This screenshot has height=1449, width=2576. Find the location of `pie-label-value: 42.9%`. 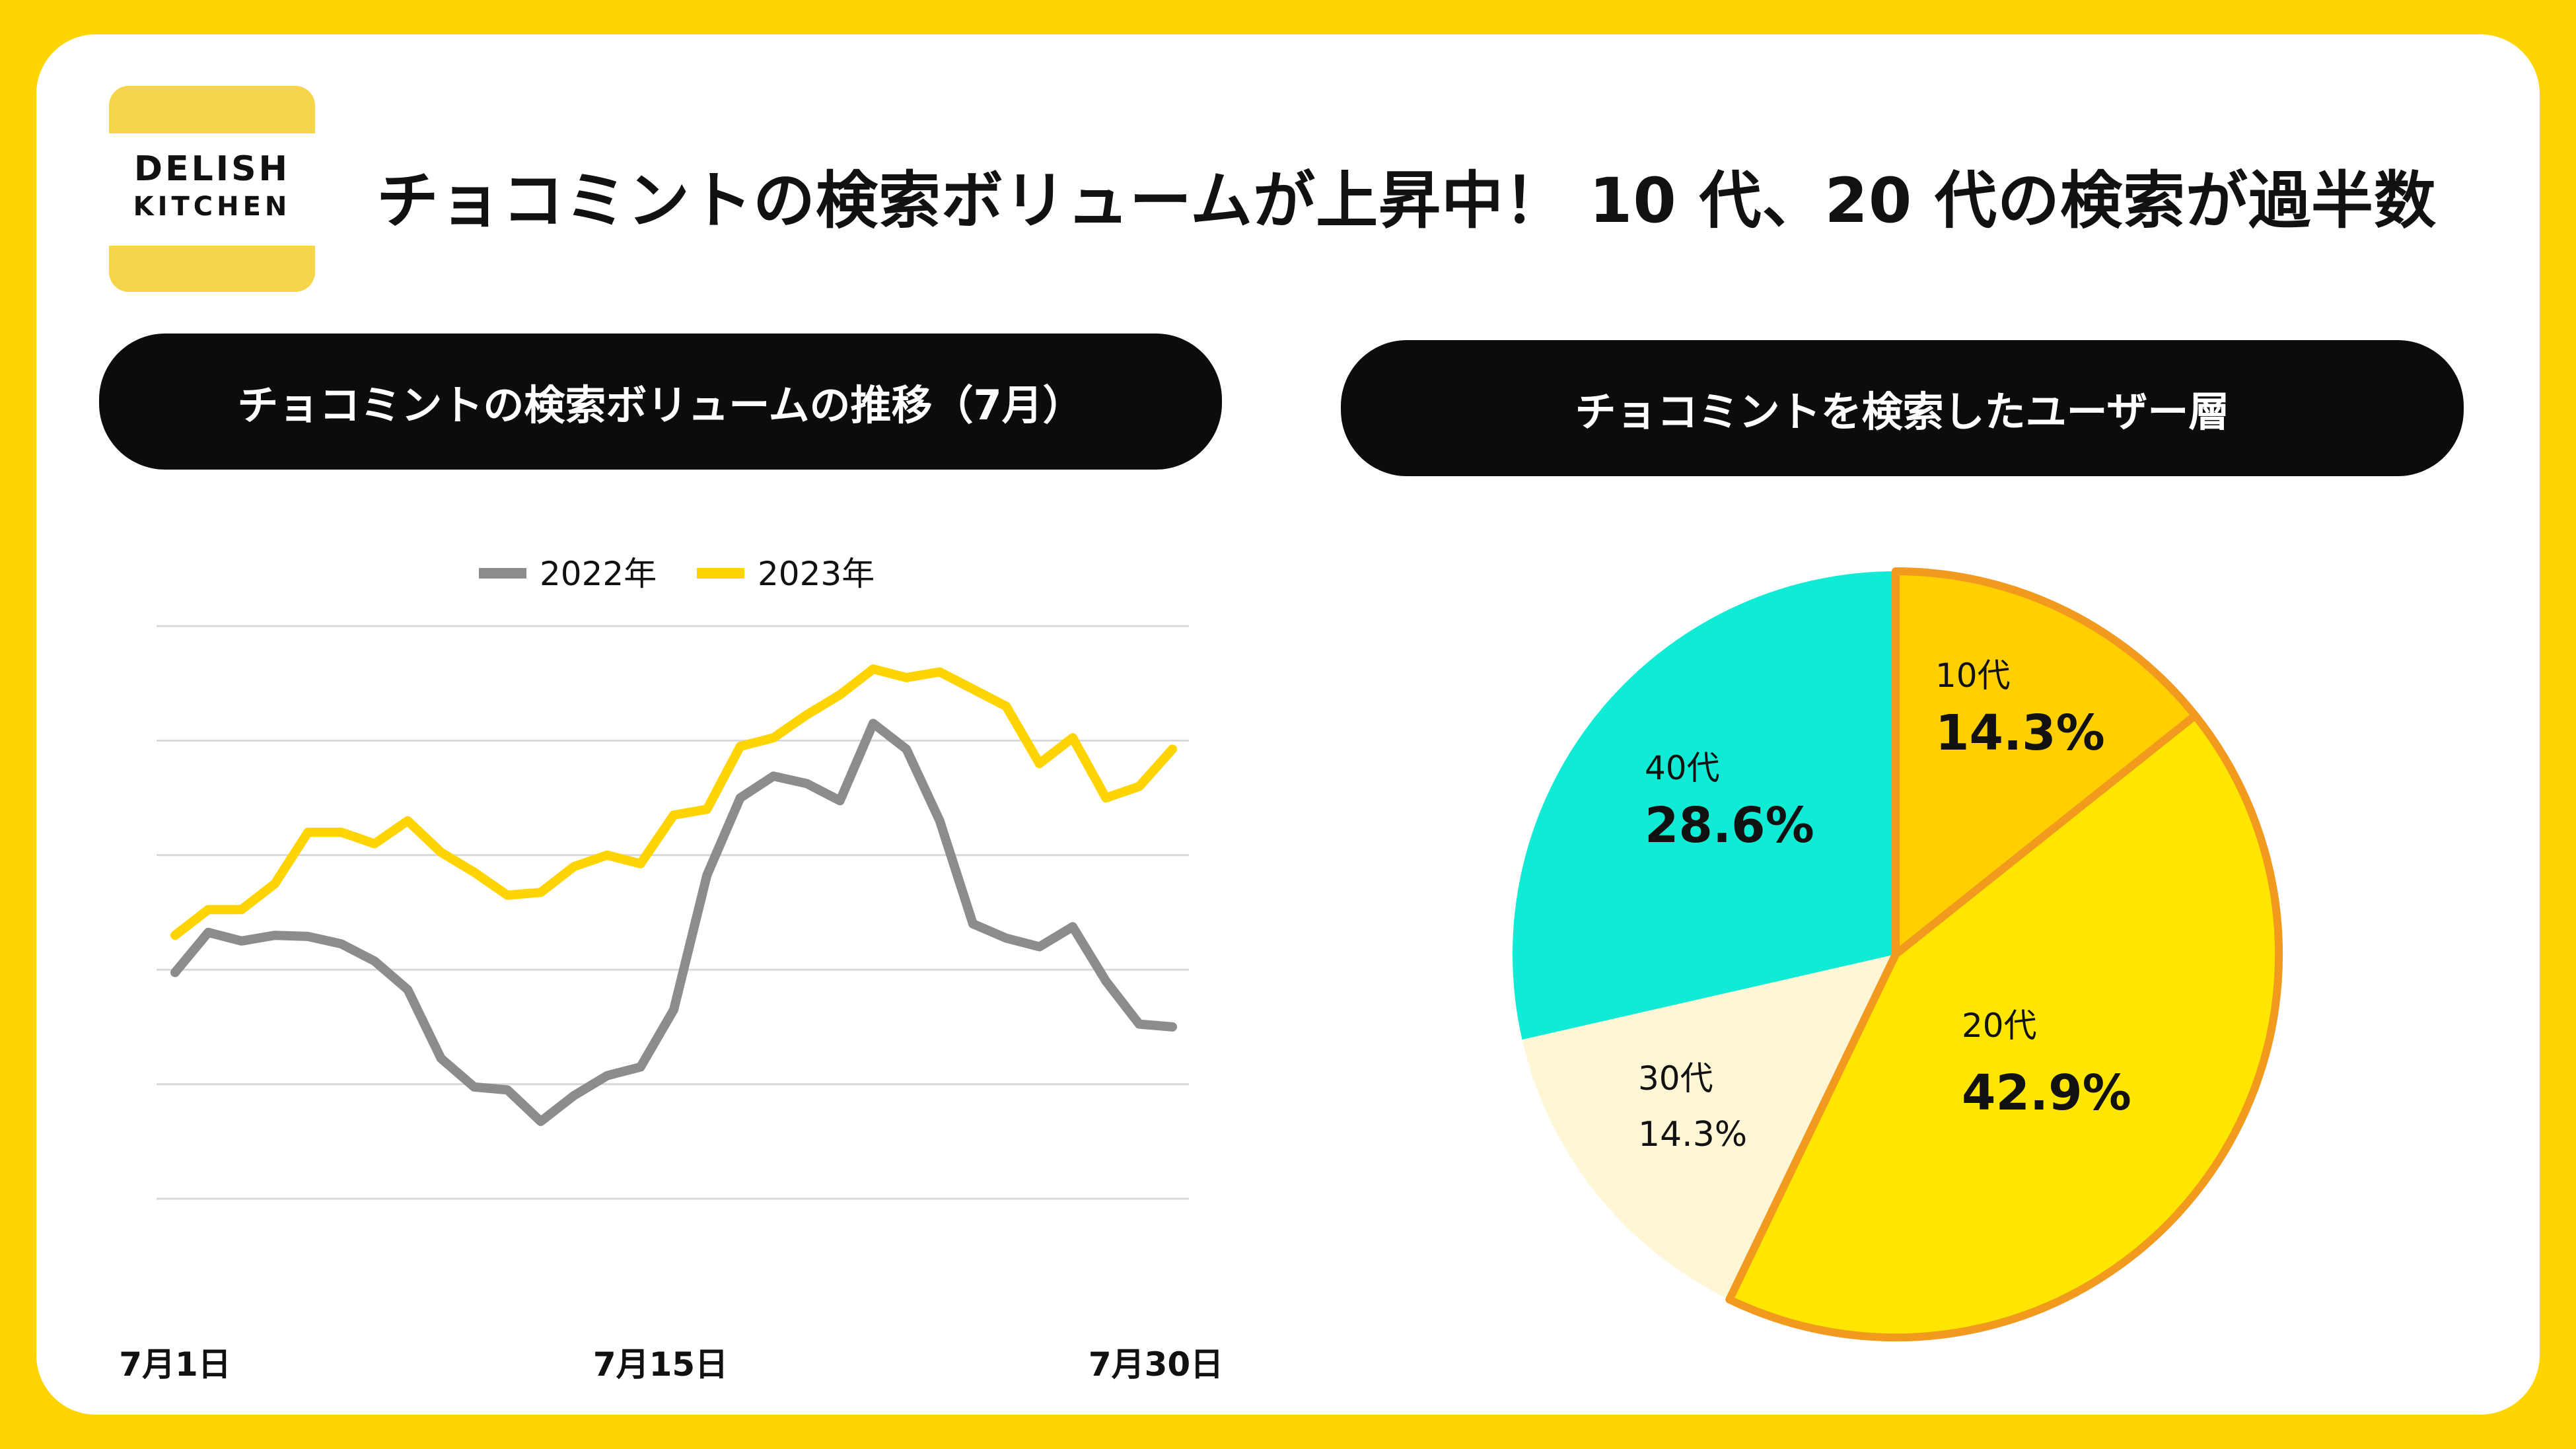

pie-label-value: 42.9% is located at coordinates (2047, 1093).